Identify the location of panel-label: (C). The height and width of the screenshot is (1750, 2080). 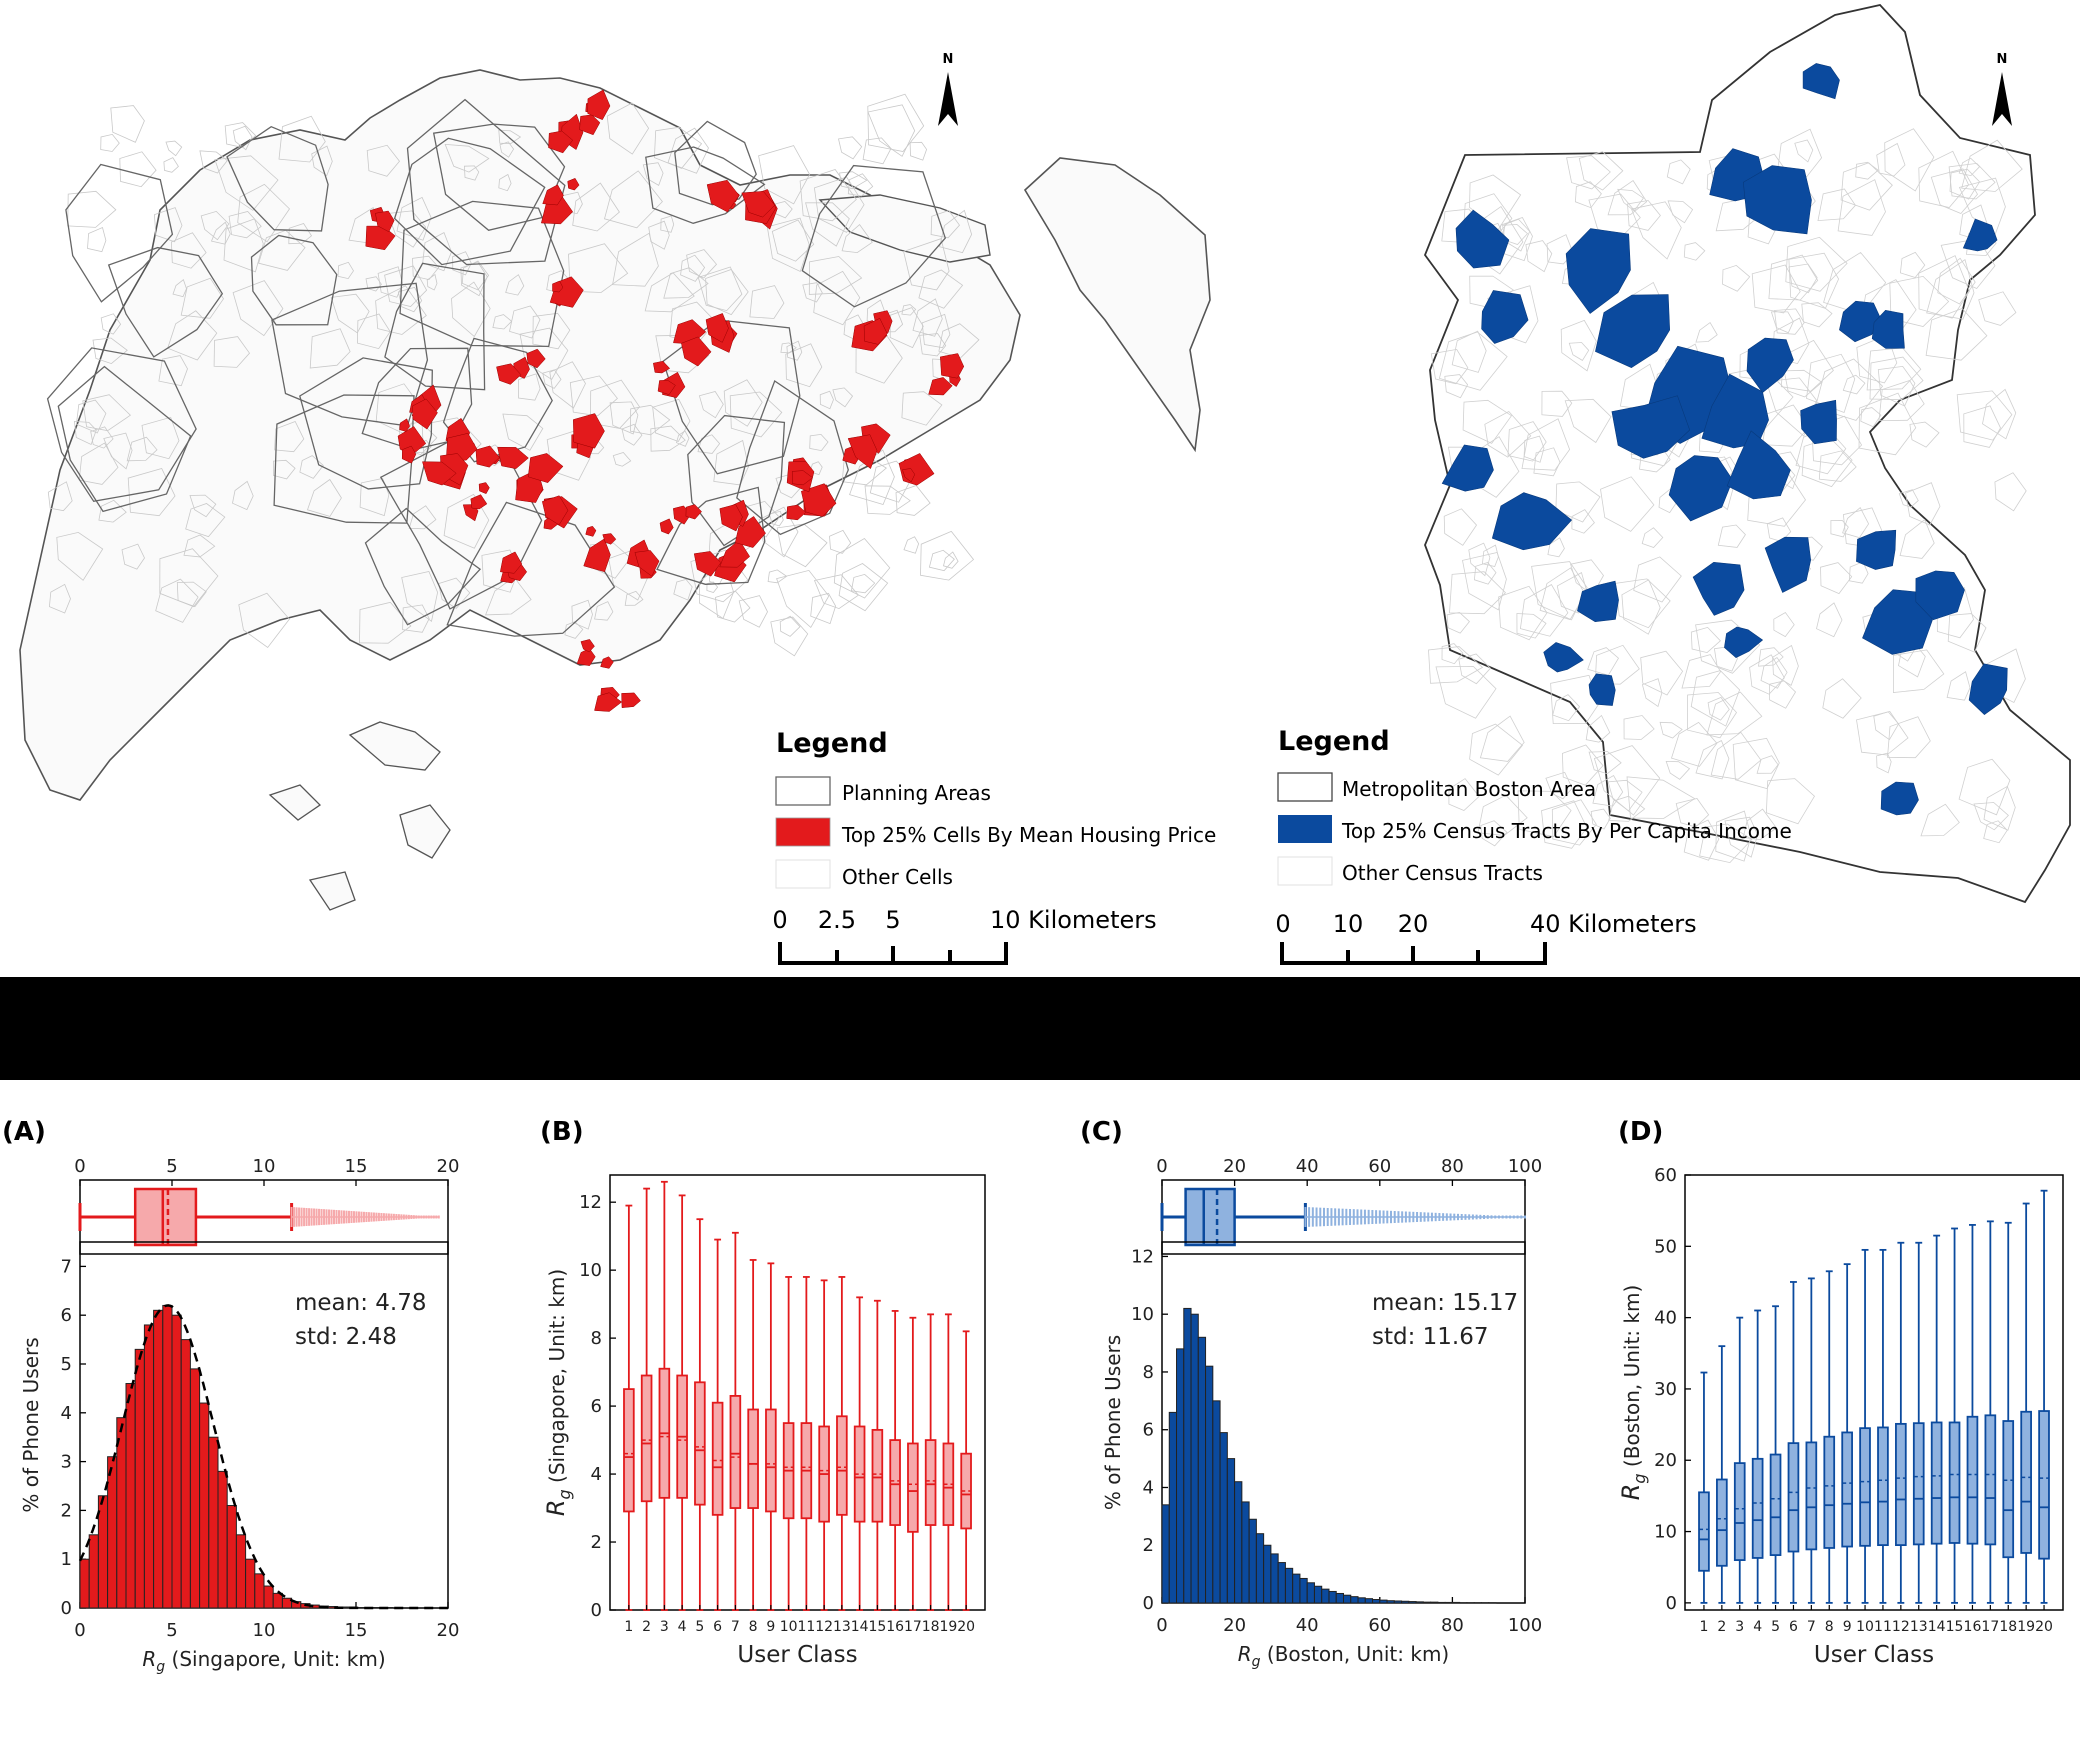
(1101, 1132).